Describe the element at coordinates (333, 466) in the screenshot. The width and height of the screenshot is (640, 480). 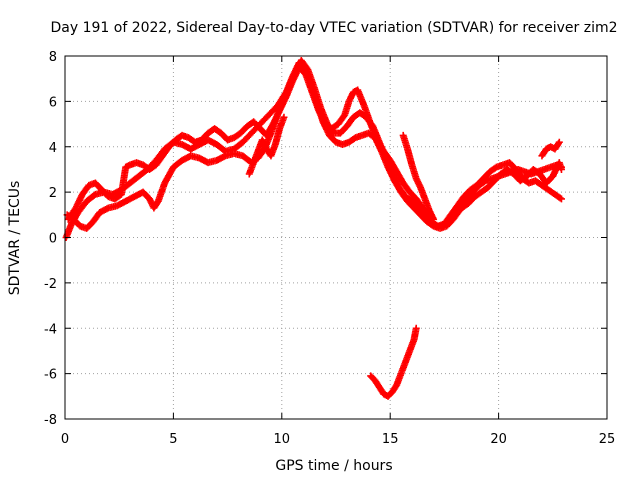
I see `x-axis-title: GPS time / hours` at that location.